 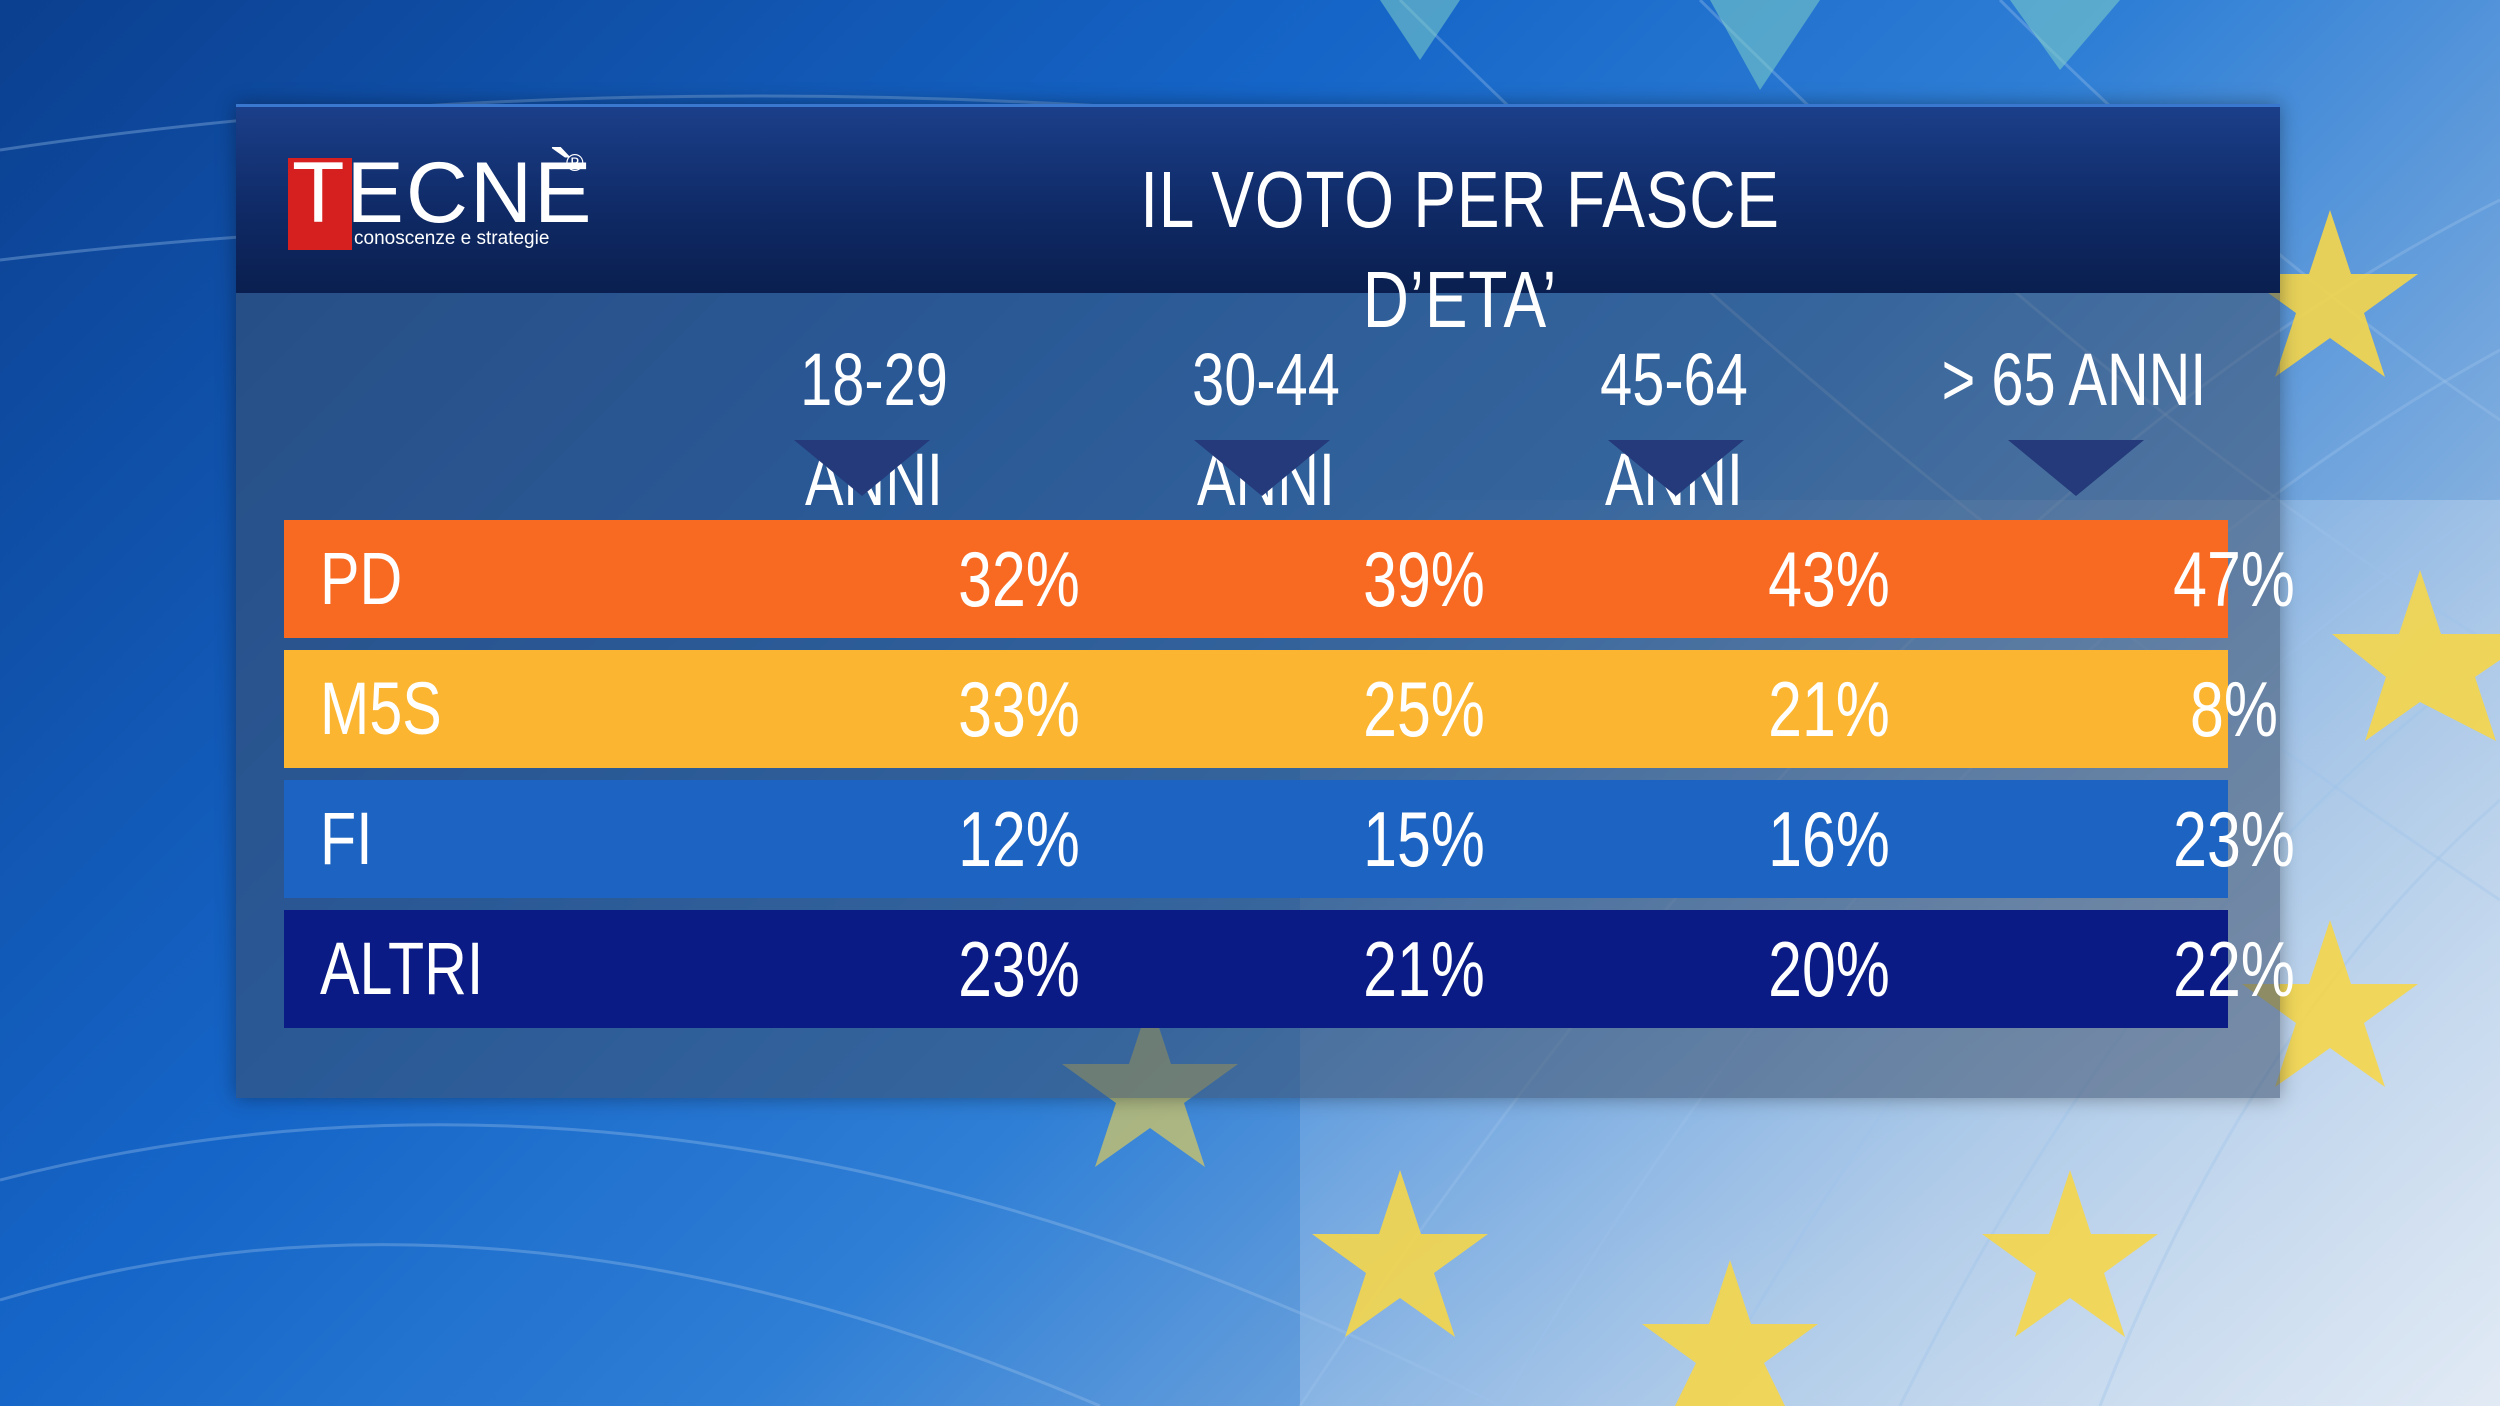 I want to click on logo-tagline: conoscenze e strategie, so click(x=452, y=238).